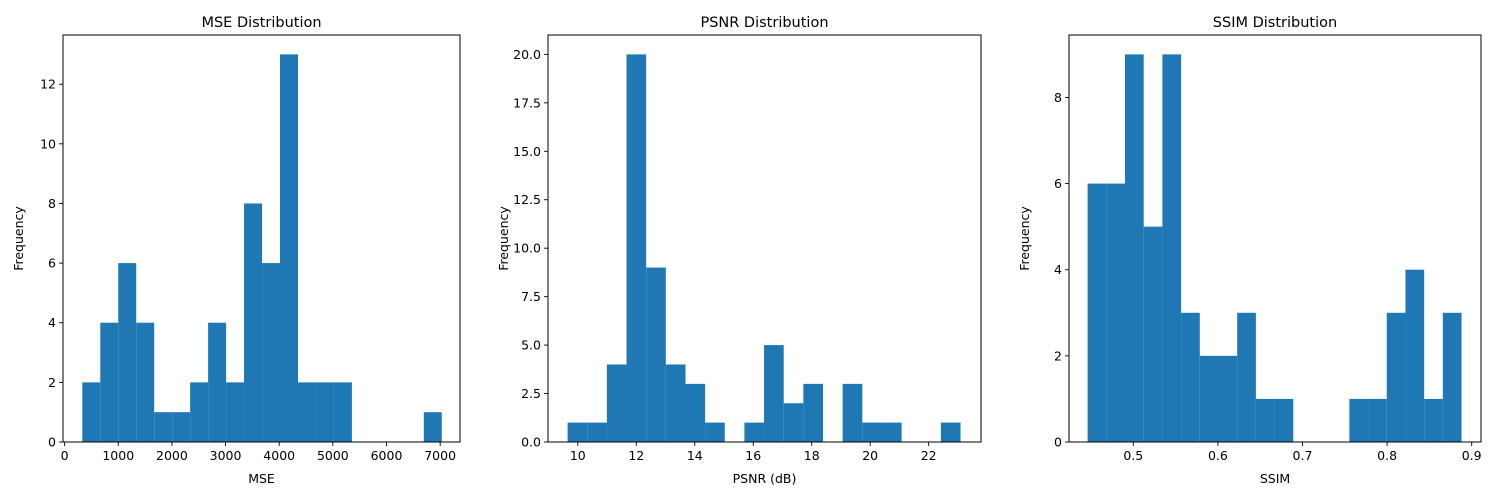 The image size is (1500, 500). I want to click on y-tick-label: 7.5, so click(531, 296).